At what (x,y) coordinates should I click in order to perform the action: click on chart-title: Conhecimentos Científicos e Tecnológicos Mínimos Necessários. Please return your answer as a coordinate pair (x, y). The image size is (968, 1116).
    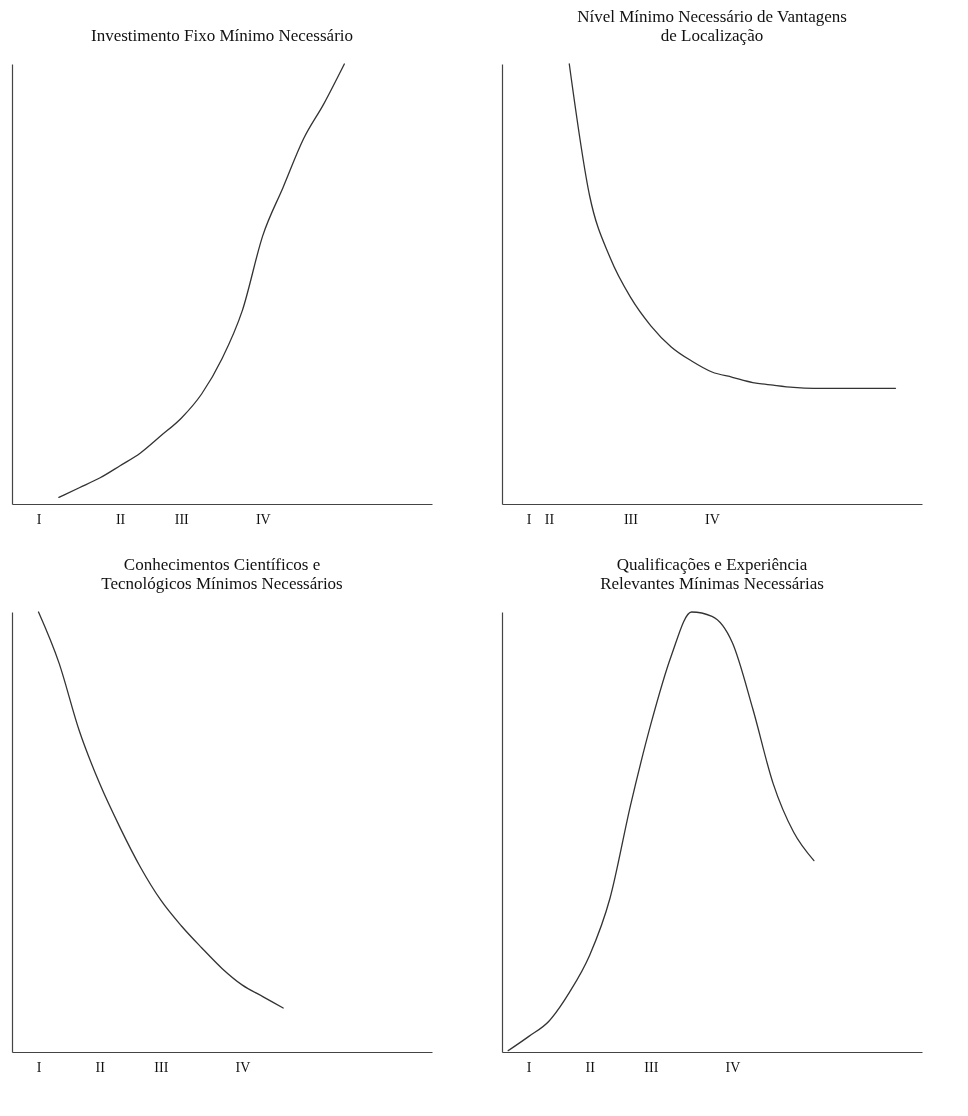
    Looking at the image, I should click on (222, 574).